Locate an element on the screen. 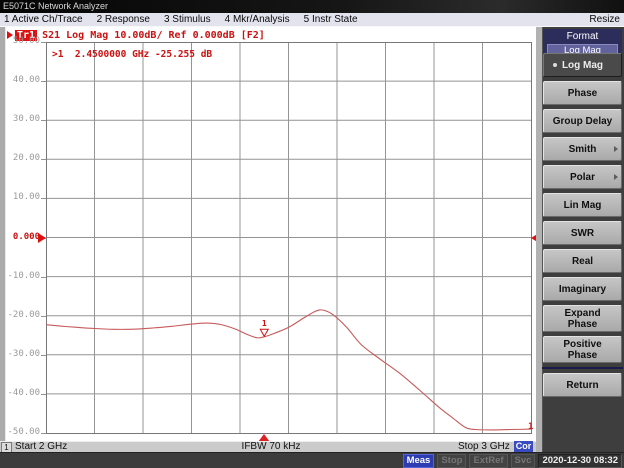 The width and height of the screenshot is (624, 468). stop-frequency-group: Stop 3 GHz Cor ! is located at coordinates (499, 446).